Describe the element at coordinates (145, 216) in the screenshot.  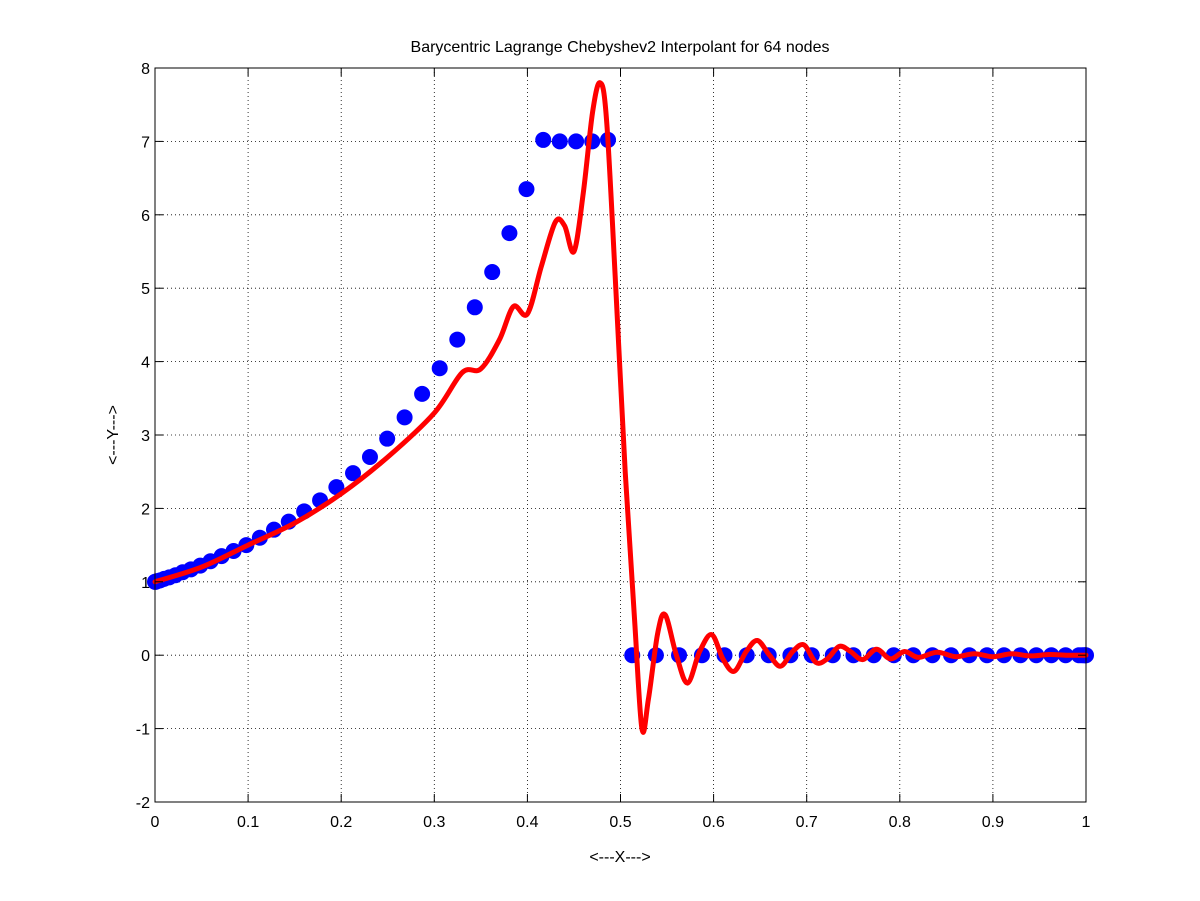
I see `y-tick-label: 6` at that location.